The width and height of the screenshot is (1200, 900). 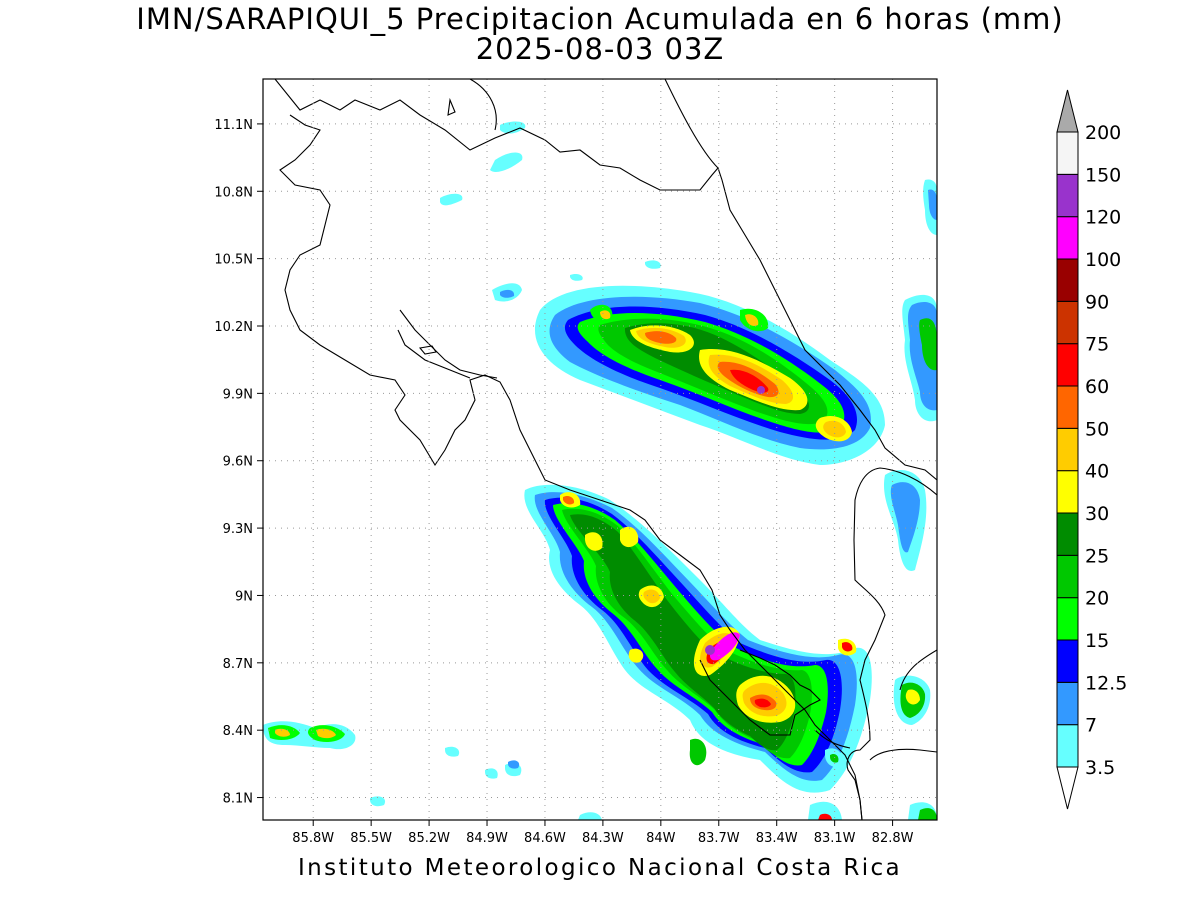 What do you see at coordinates (835, 838) in the screenshot?
I see `lon-tick-label: 83.1W` at bounding box center [835, 838].